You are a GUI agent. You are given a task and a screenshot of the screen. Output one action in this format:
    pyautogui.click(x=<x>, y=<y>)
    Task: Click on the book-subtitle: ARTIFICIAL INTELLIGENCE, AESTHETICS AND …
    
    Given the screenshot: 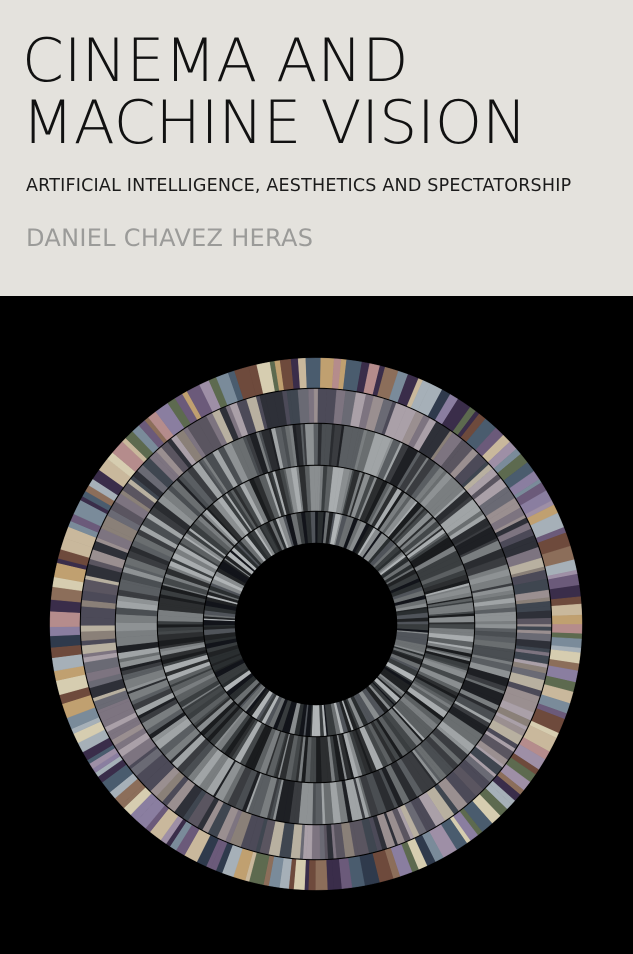 What is the action you would take?
    pyautogui.click(x=299, y=186)
    